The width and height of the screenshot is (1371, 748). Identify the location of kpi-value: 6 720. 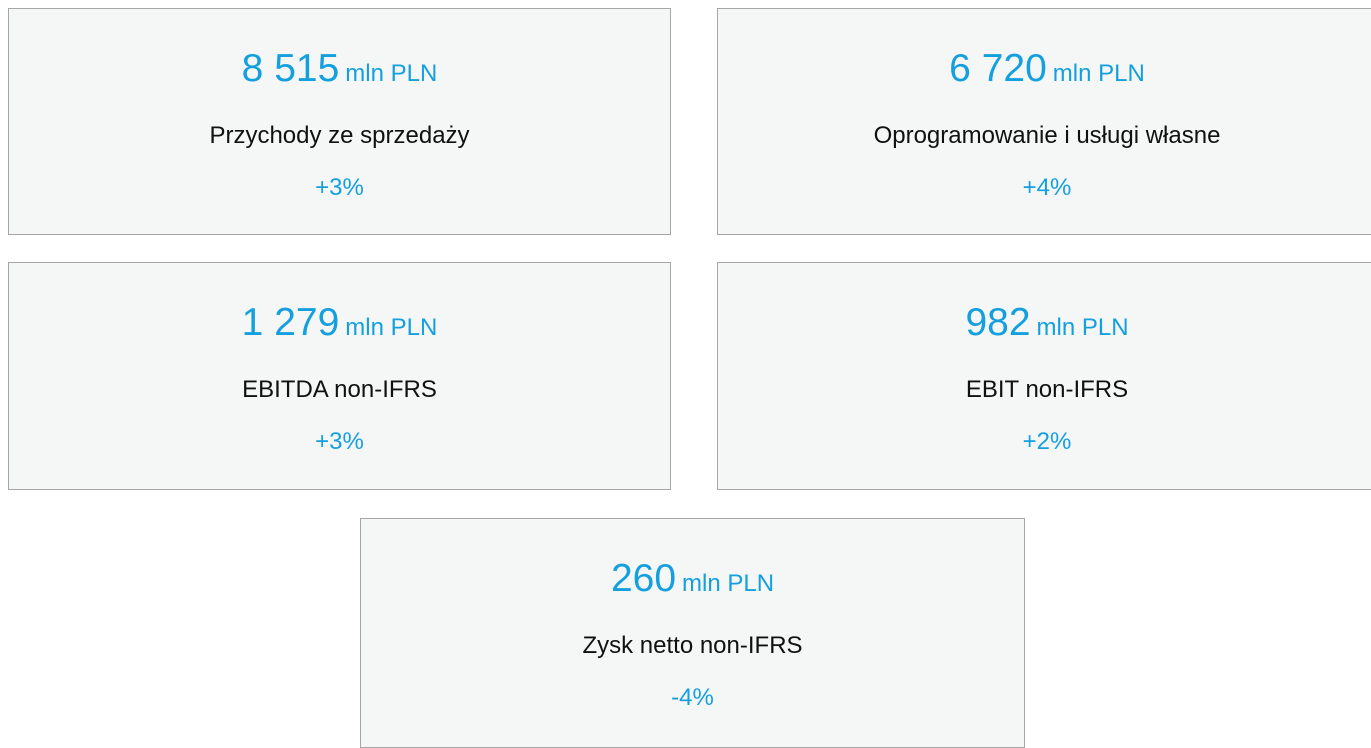
(998, 68).